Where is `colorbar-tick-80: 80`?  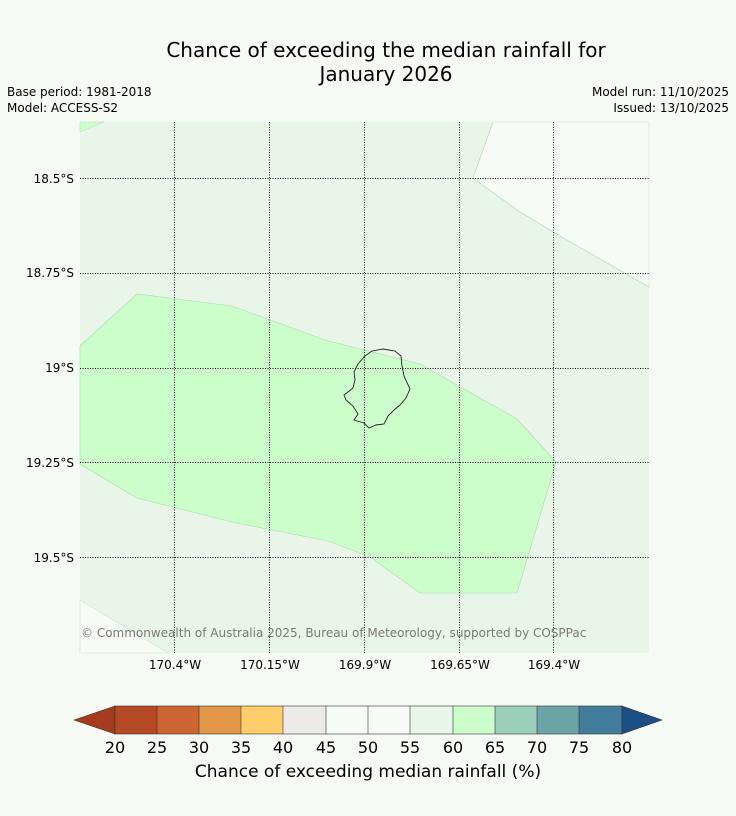 colorbar-tick-80: 80 is located at coordinates (622, 747).